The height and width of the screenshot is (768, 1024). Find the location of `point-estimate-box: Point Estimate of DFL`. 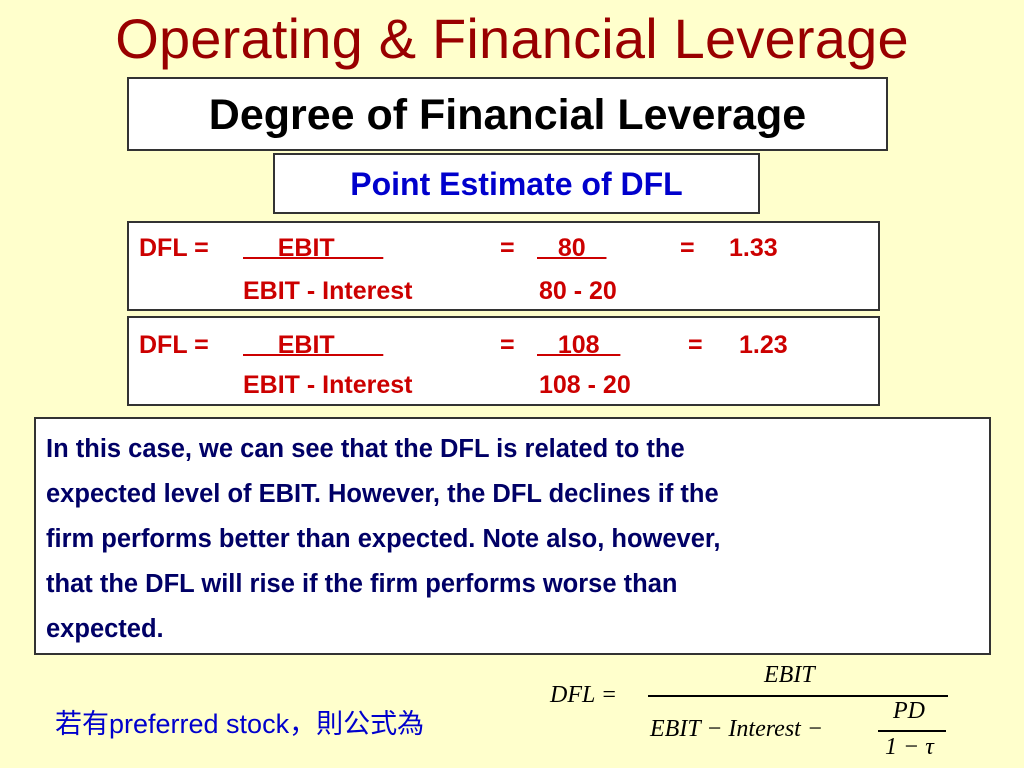

point-estimate-box: Point Estimate of DFL is located at coordinates (516, 183).